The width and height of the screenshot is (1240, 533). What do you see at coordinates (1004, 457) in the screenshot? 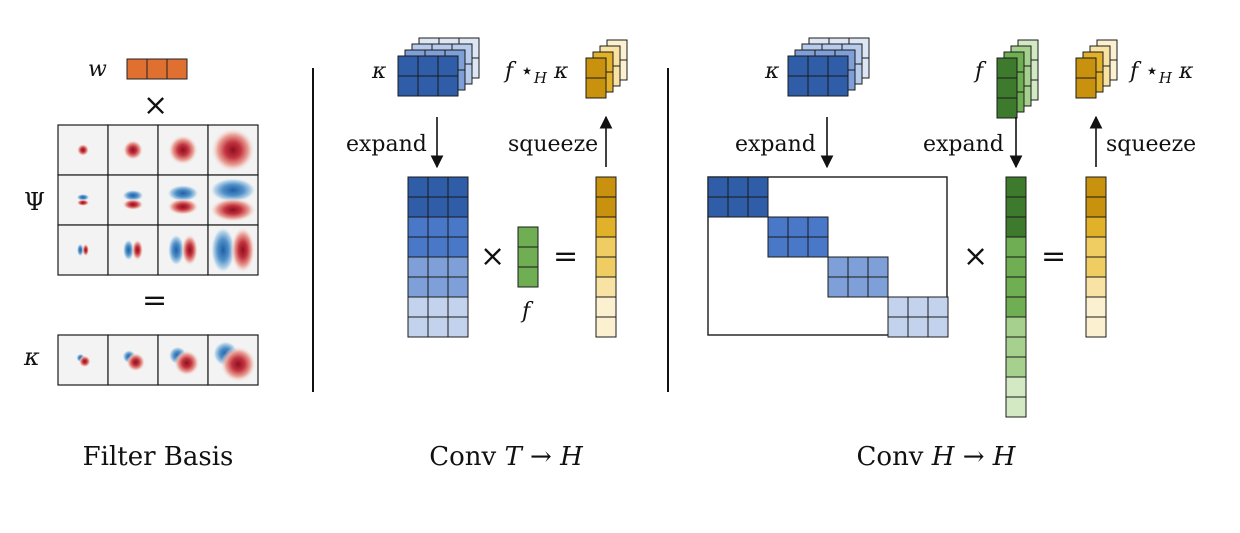
I see `caption-h: H` at bounding box center [1004, 457].